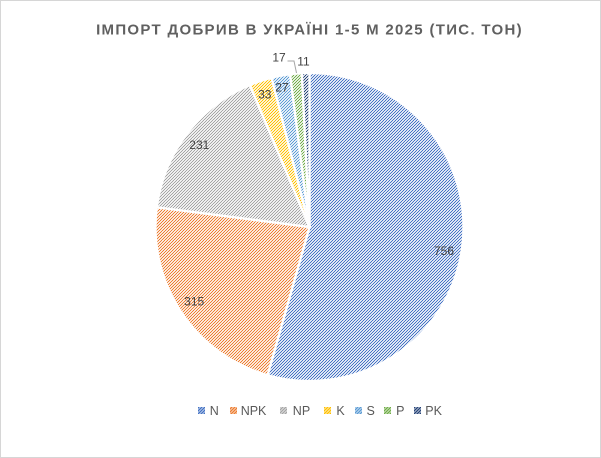  What do you see at coordinates (194, 302) in the screenshot?
I see `svg-text: 315` at bounding box center [194, 302].